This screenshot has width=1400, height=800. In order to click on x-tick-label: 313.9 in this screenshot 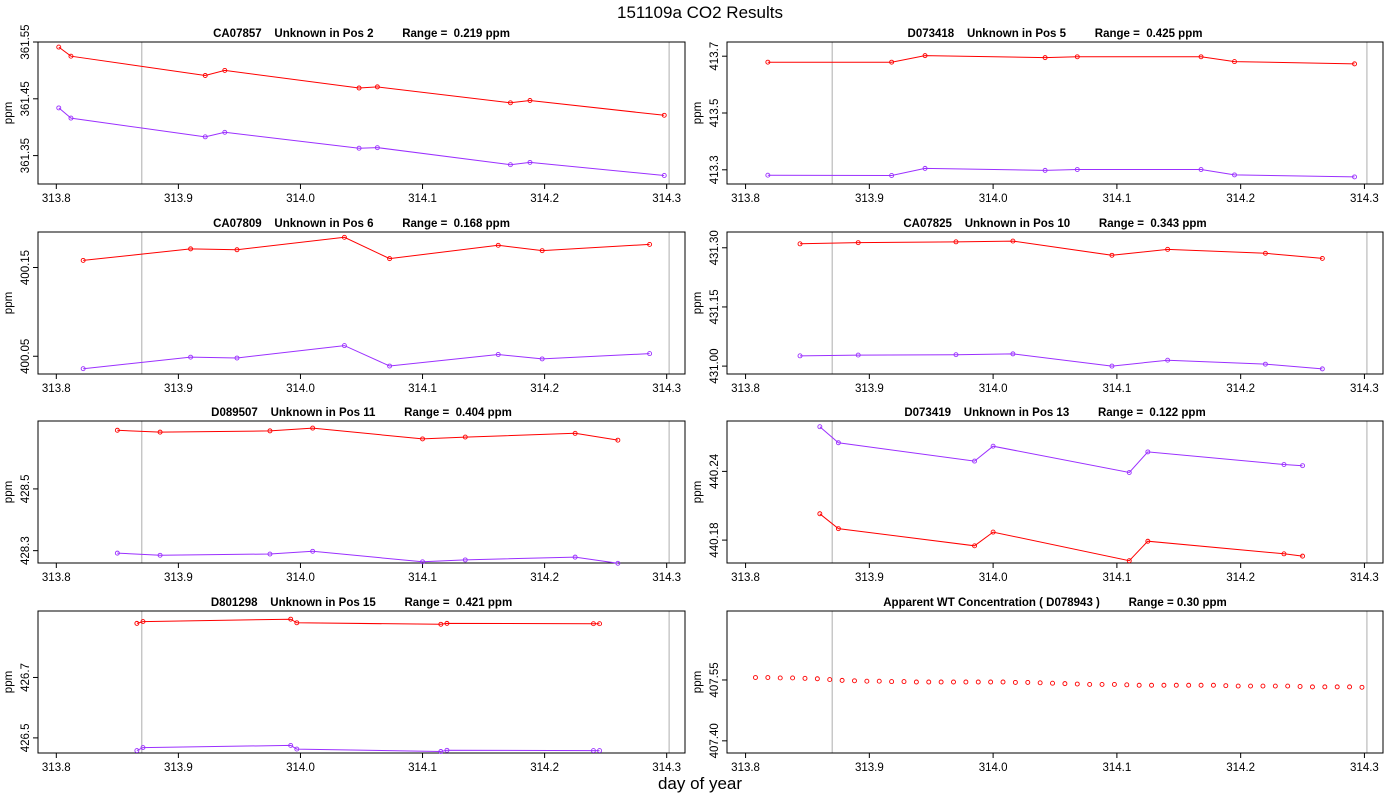, I will do `click(178, 768)`.